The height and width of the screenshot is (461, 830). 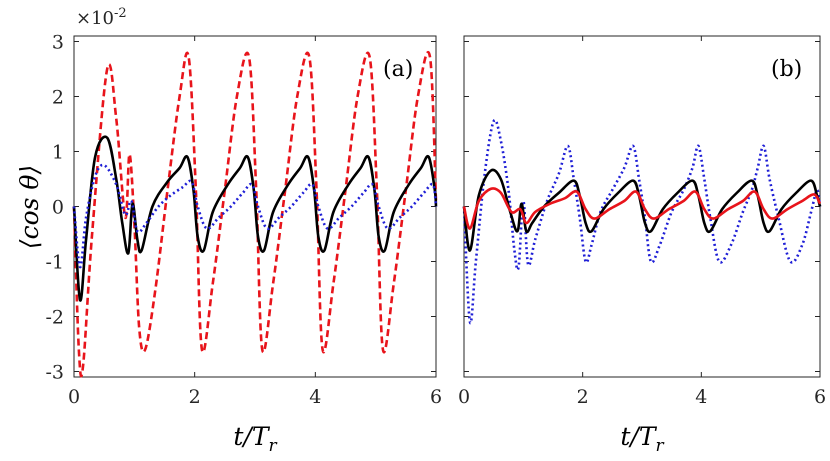 I want to click on panel-a-x-axis-label: t/Tr, so click(x=255, y=439).